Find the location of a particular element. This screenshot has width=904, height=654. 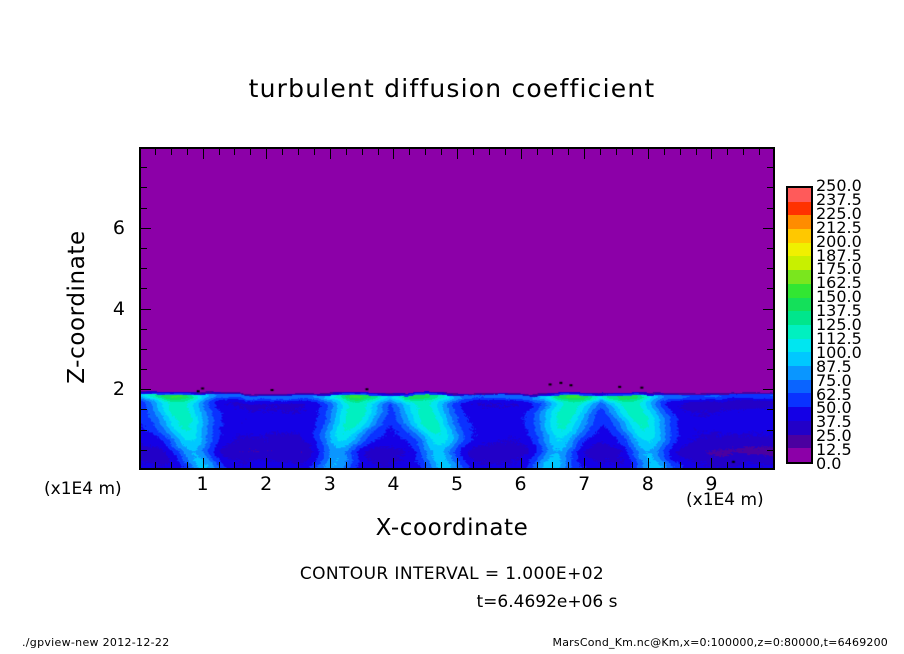

x-unit-label-right: (x1E4 m) is located at coordinates (725, 500).